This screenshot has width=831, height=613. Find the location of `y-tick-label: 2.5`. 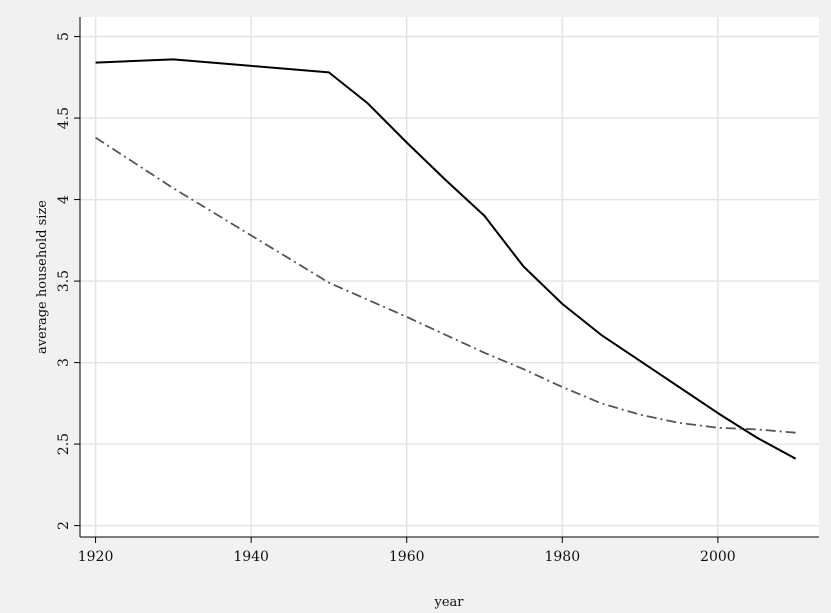

y-tick-label: 2.5 is located at coordinates (64, 444).